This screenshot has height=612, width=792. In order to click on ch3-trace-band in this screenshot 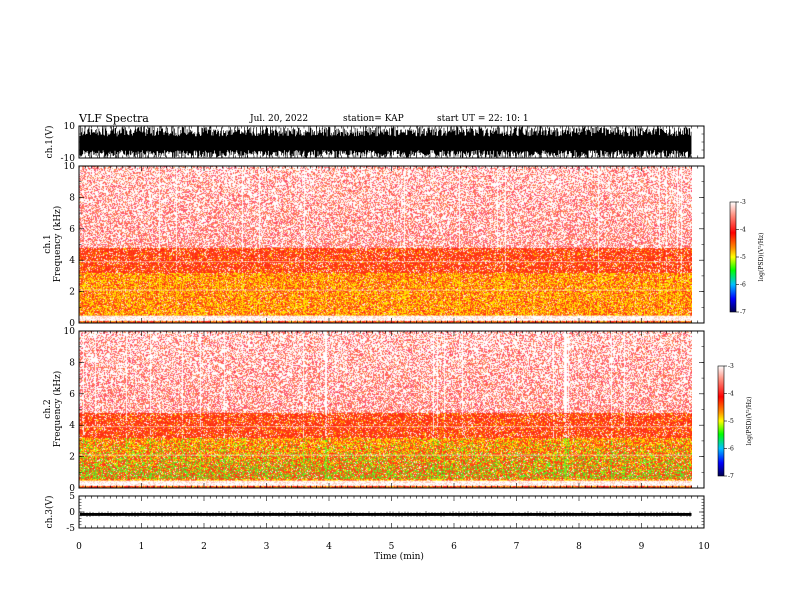, I will do `click(386, 514)`.